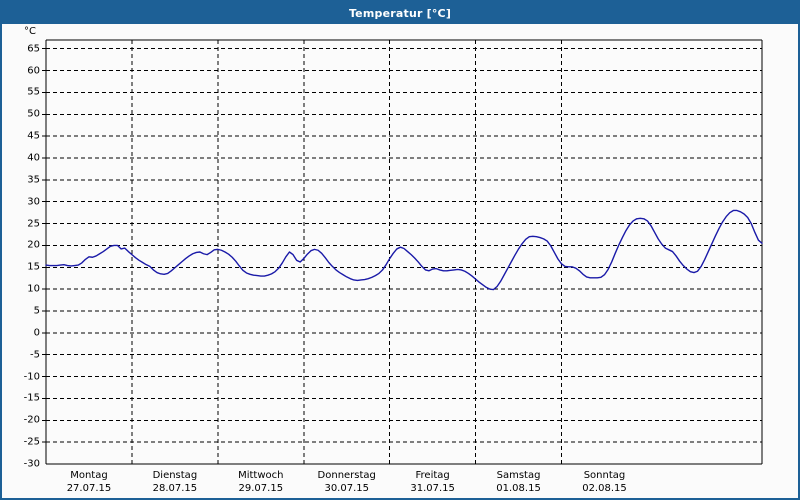 This screenshot has width=800, height=500. What do you see at coordinates (33, 136) in the screenshot?
I see `y-tick-label: 45` at bounding box center [33, 136].